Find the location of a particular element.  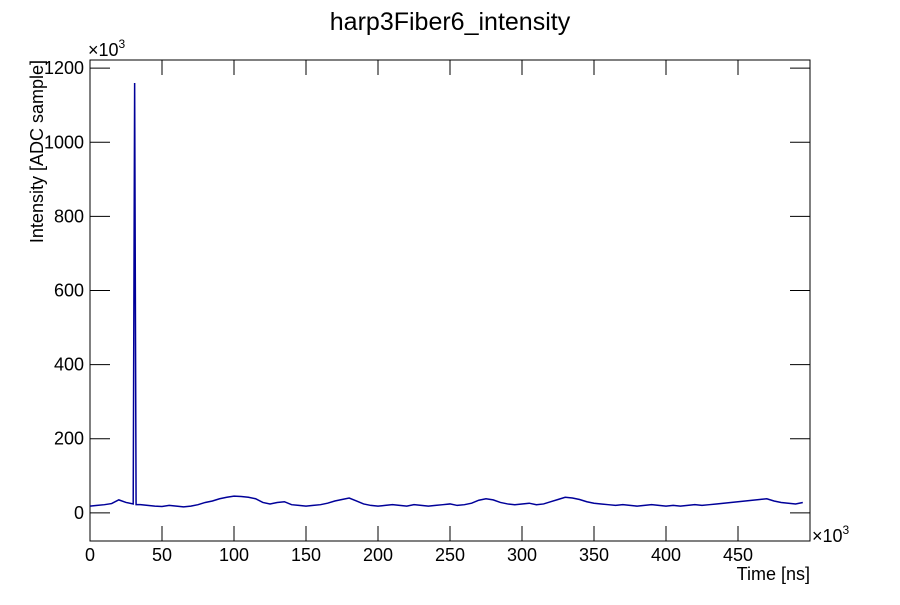

x-tick-label: 150 is located at coordinates (306, 555).